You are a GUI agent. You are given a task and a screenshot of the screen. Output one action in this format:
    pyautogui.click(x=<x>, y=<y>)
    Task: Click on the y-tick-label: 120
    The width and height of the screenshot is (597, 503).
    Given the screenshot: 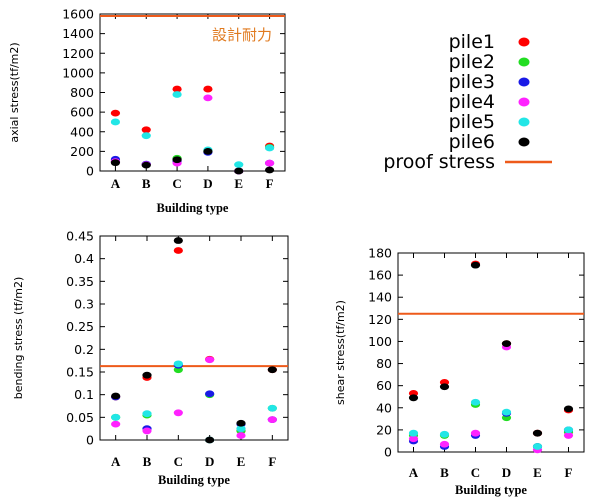 What is the action you would take?
    pyautogui.click(x=380, y=319)
    